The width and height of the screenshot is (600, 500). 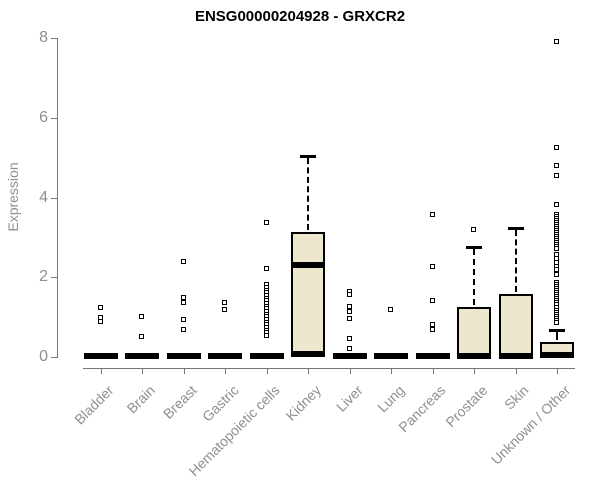 What do you see at coordinates (141, 399) in the screenshot?
I see `x-category-label: Brain` at bounding box center [141, 399].